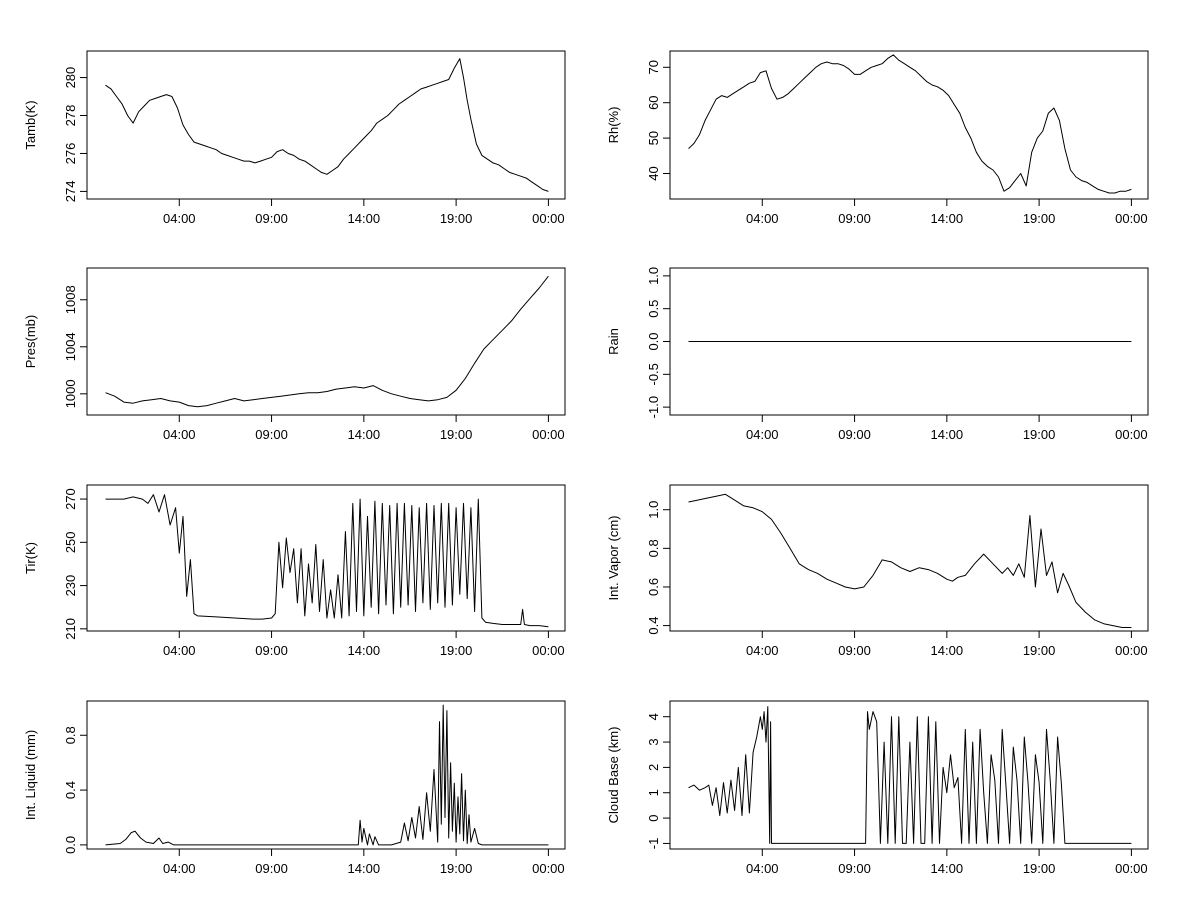 Image resolution: width=1200 pixels, height=900 pixels. What do you see at coordinates (70, 299) in the screenshot?
I see `y-tick-label: 1008` at bounding box center [70, 299].